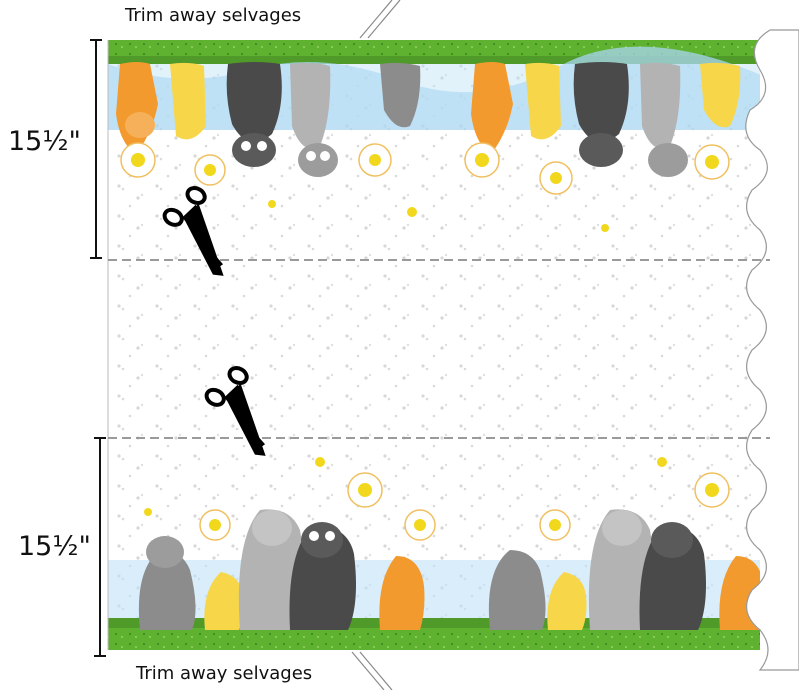 This screenshot has width=799, height=690. What do you see at coordinates (44, 141) in the screenshot?
I see `top-border-measurement: 15½"` at bounding box center [44, 141].